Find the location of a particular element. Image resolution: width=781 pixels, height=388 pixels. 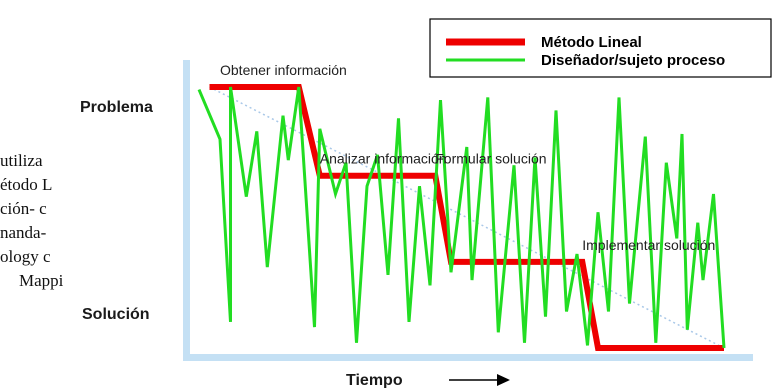

stage-label: Obtener información is located at coordinates (283, 70).